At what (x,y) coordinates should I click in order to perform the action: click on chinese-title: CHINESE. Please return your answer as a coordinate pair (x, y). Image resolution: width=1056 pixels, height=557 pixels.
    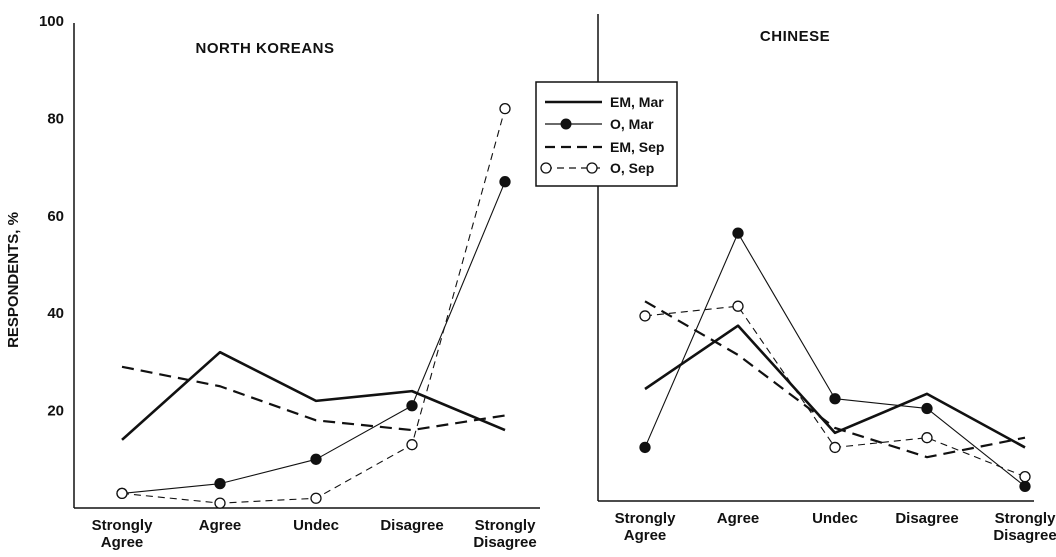
    Looking at the image, I should click on (795, 36).